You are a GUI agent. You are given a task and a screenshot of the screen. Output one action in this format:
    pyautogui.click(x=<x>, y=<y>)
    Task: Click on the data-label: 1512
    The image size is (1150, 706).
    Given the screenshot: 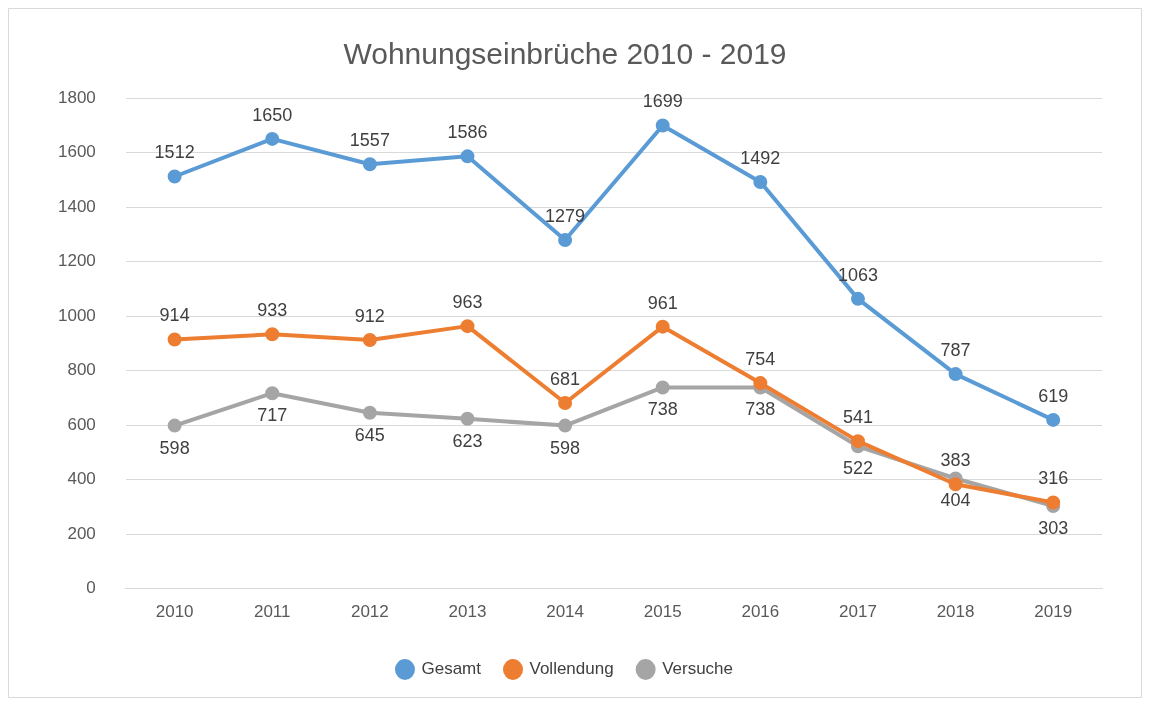 What is the action you would take?
    pyautogui.click(x=174, y=152)
    